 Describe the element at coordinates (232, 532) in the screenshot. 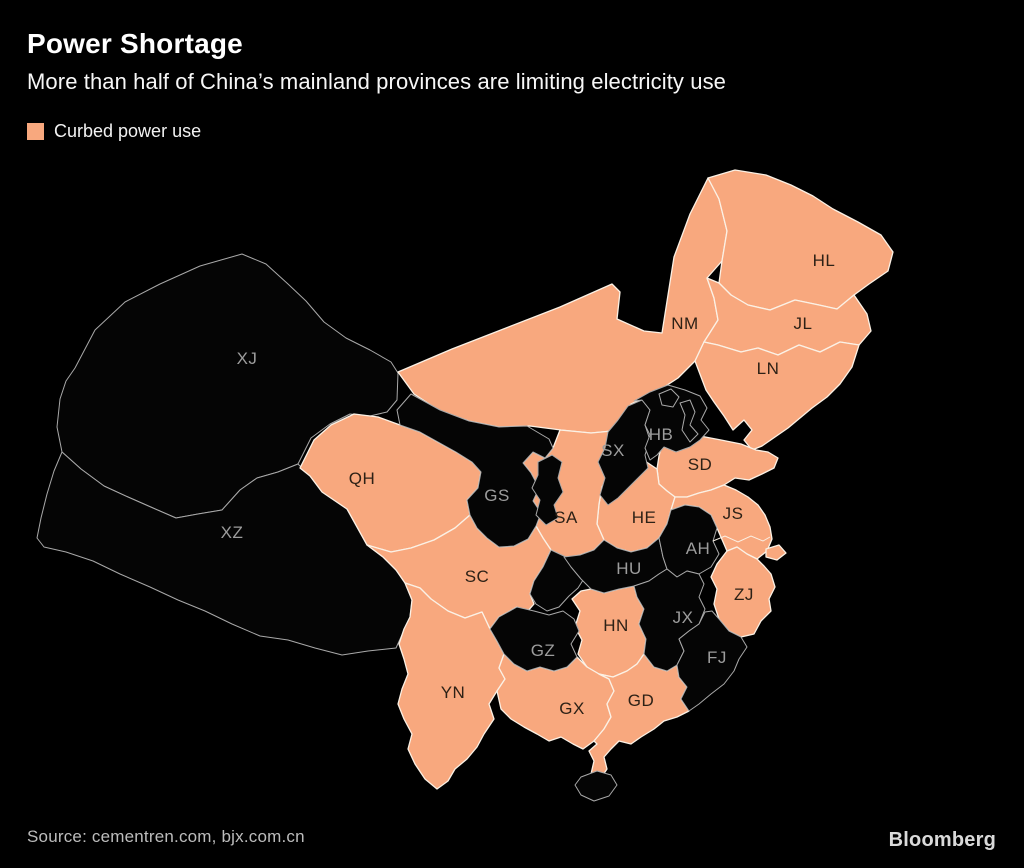

I see `province-label-xz: XZ` at that location.